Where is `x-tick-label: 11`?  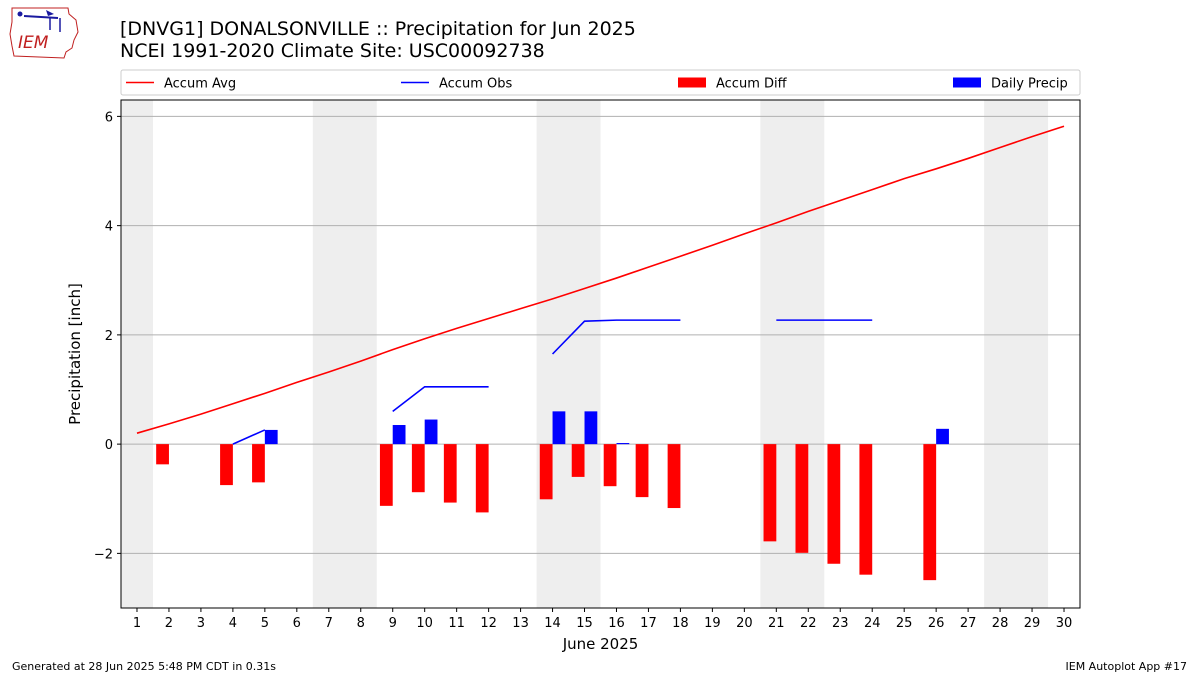
x-tick-label: 11 is located at coordinates (456, 623).